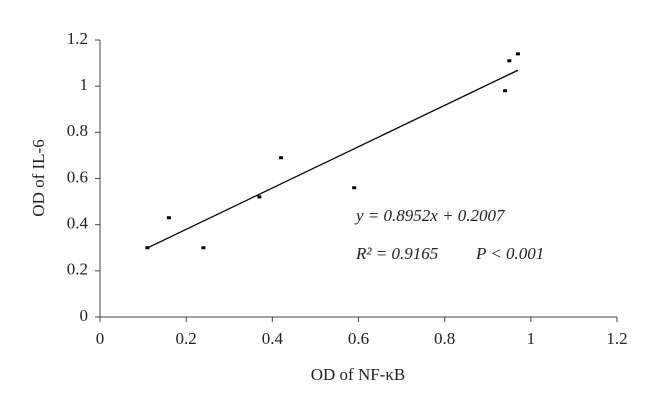  Describe the element at coordinates (77, 269) in the screenshot. I see `y-tick-label: 0.2` at that location.